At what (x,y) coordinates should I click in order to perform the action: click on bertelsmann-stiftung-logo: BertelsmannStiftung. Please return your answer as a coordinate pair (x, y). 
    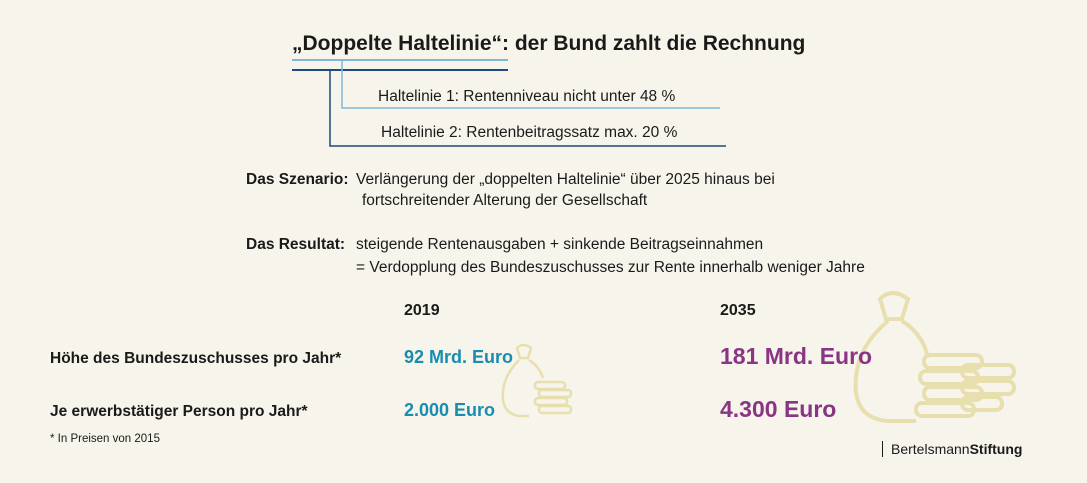
    Looking at the image, I should click on (952, 449).